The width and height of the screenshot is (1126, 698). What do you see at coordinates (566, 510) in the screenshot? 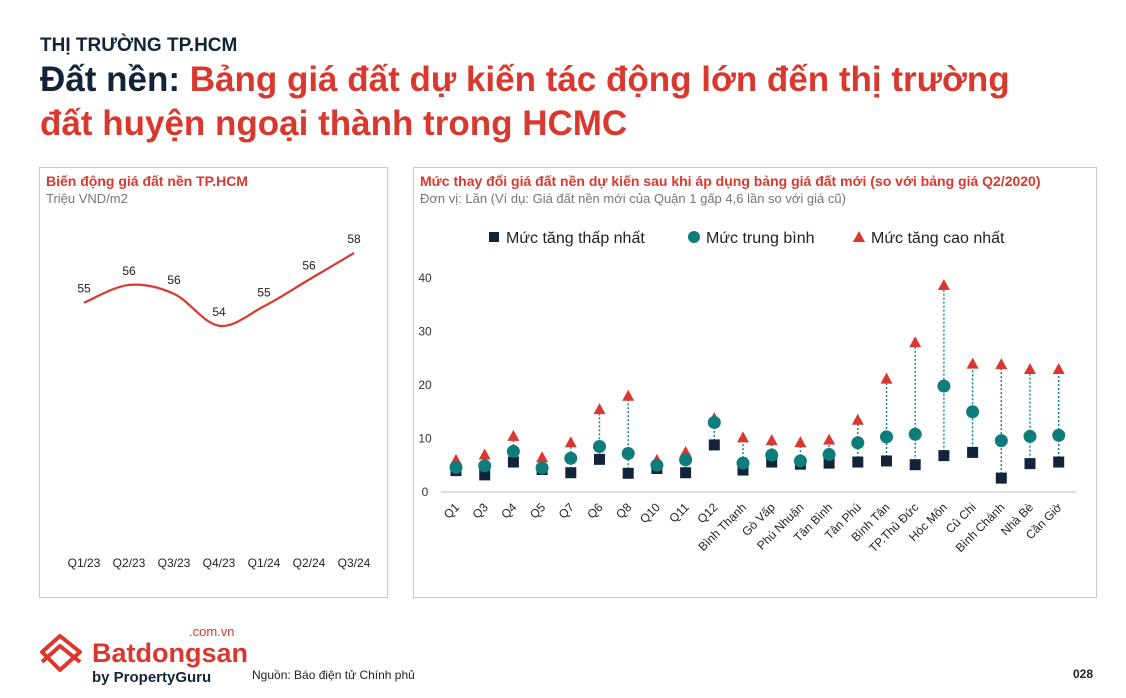
I see `x-tick-label: Q7` at bounding box center [566, 510].